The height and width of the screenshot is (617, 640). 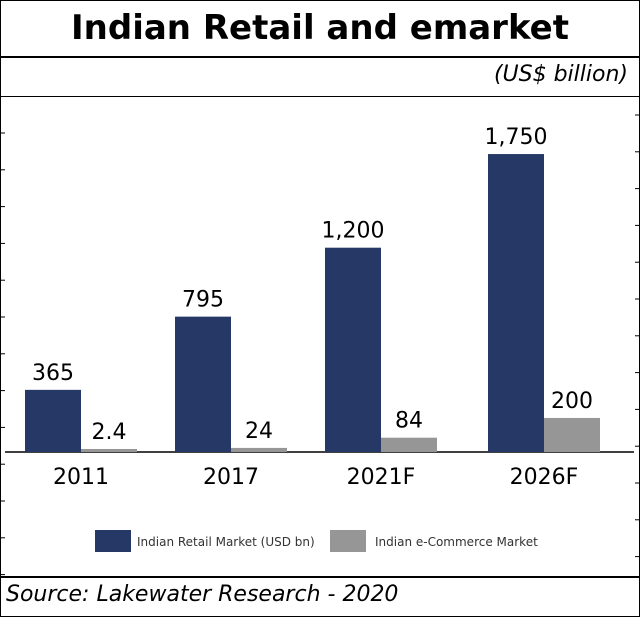 I want to click on ecommerce-value-label-2026f: 200, so click(x=572, y=401).